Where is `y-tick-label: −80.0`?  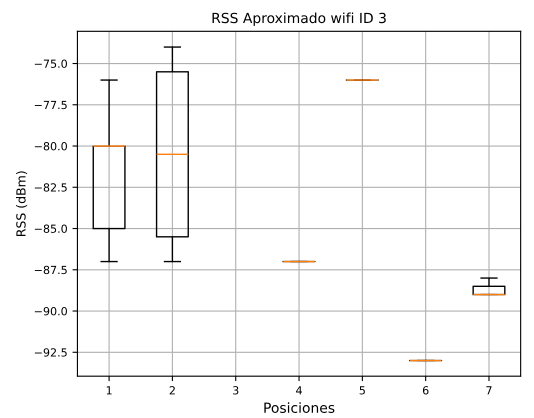 y-tick-label: −80.0 is located at coordinates (50, 146).